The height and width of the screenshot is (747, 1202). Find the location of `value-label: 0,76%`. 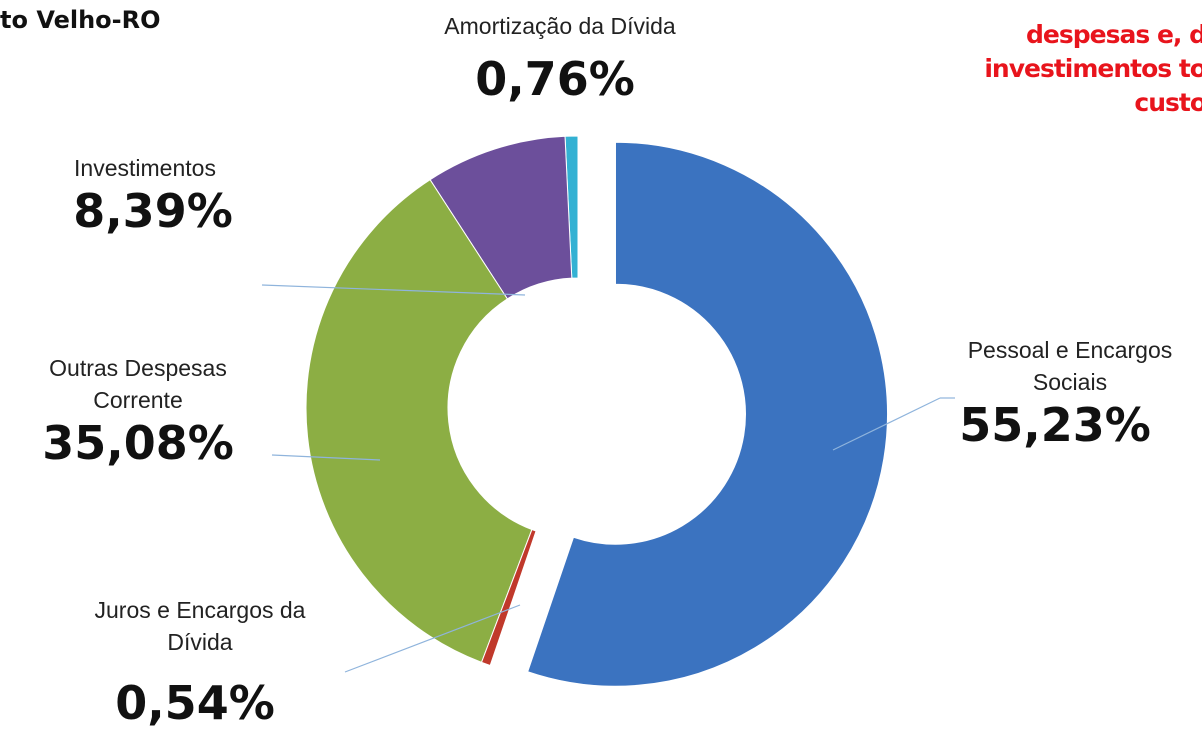

value-label: 0,76% is located at coordinates (555, 79).